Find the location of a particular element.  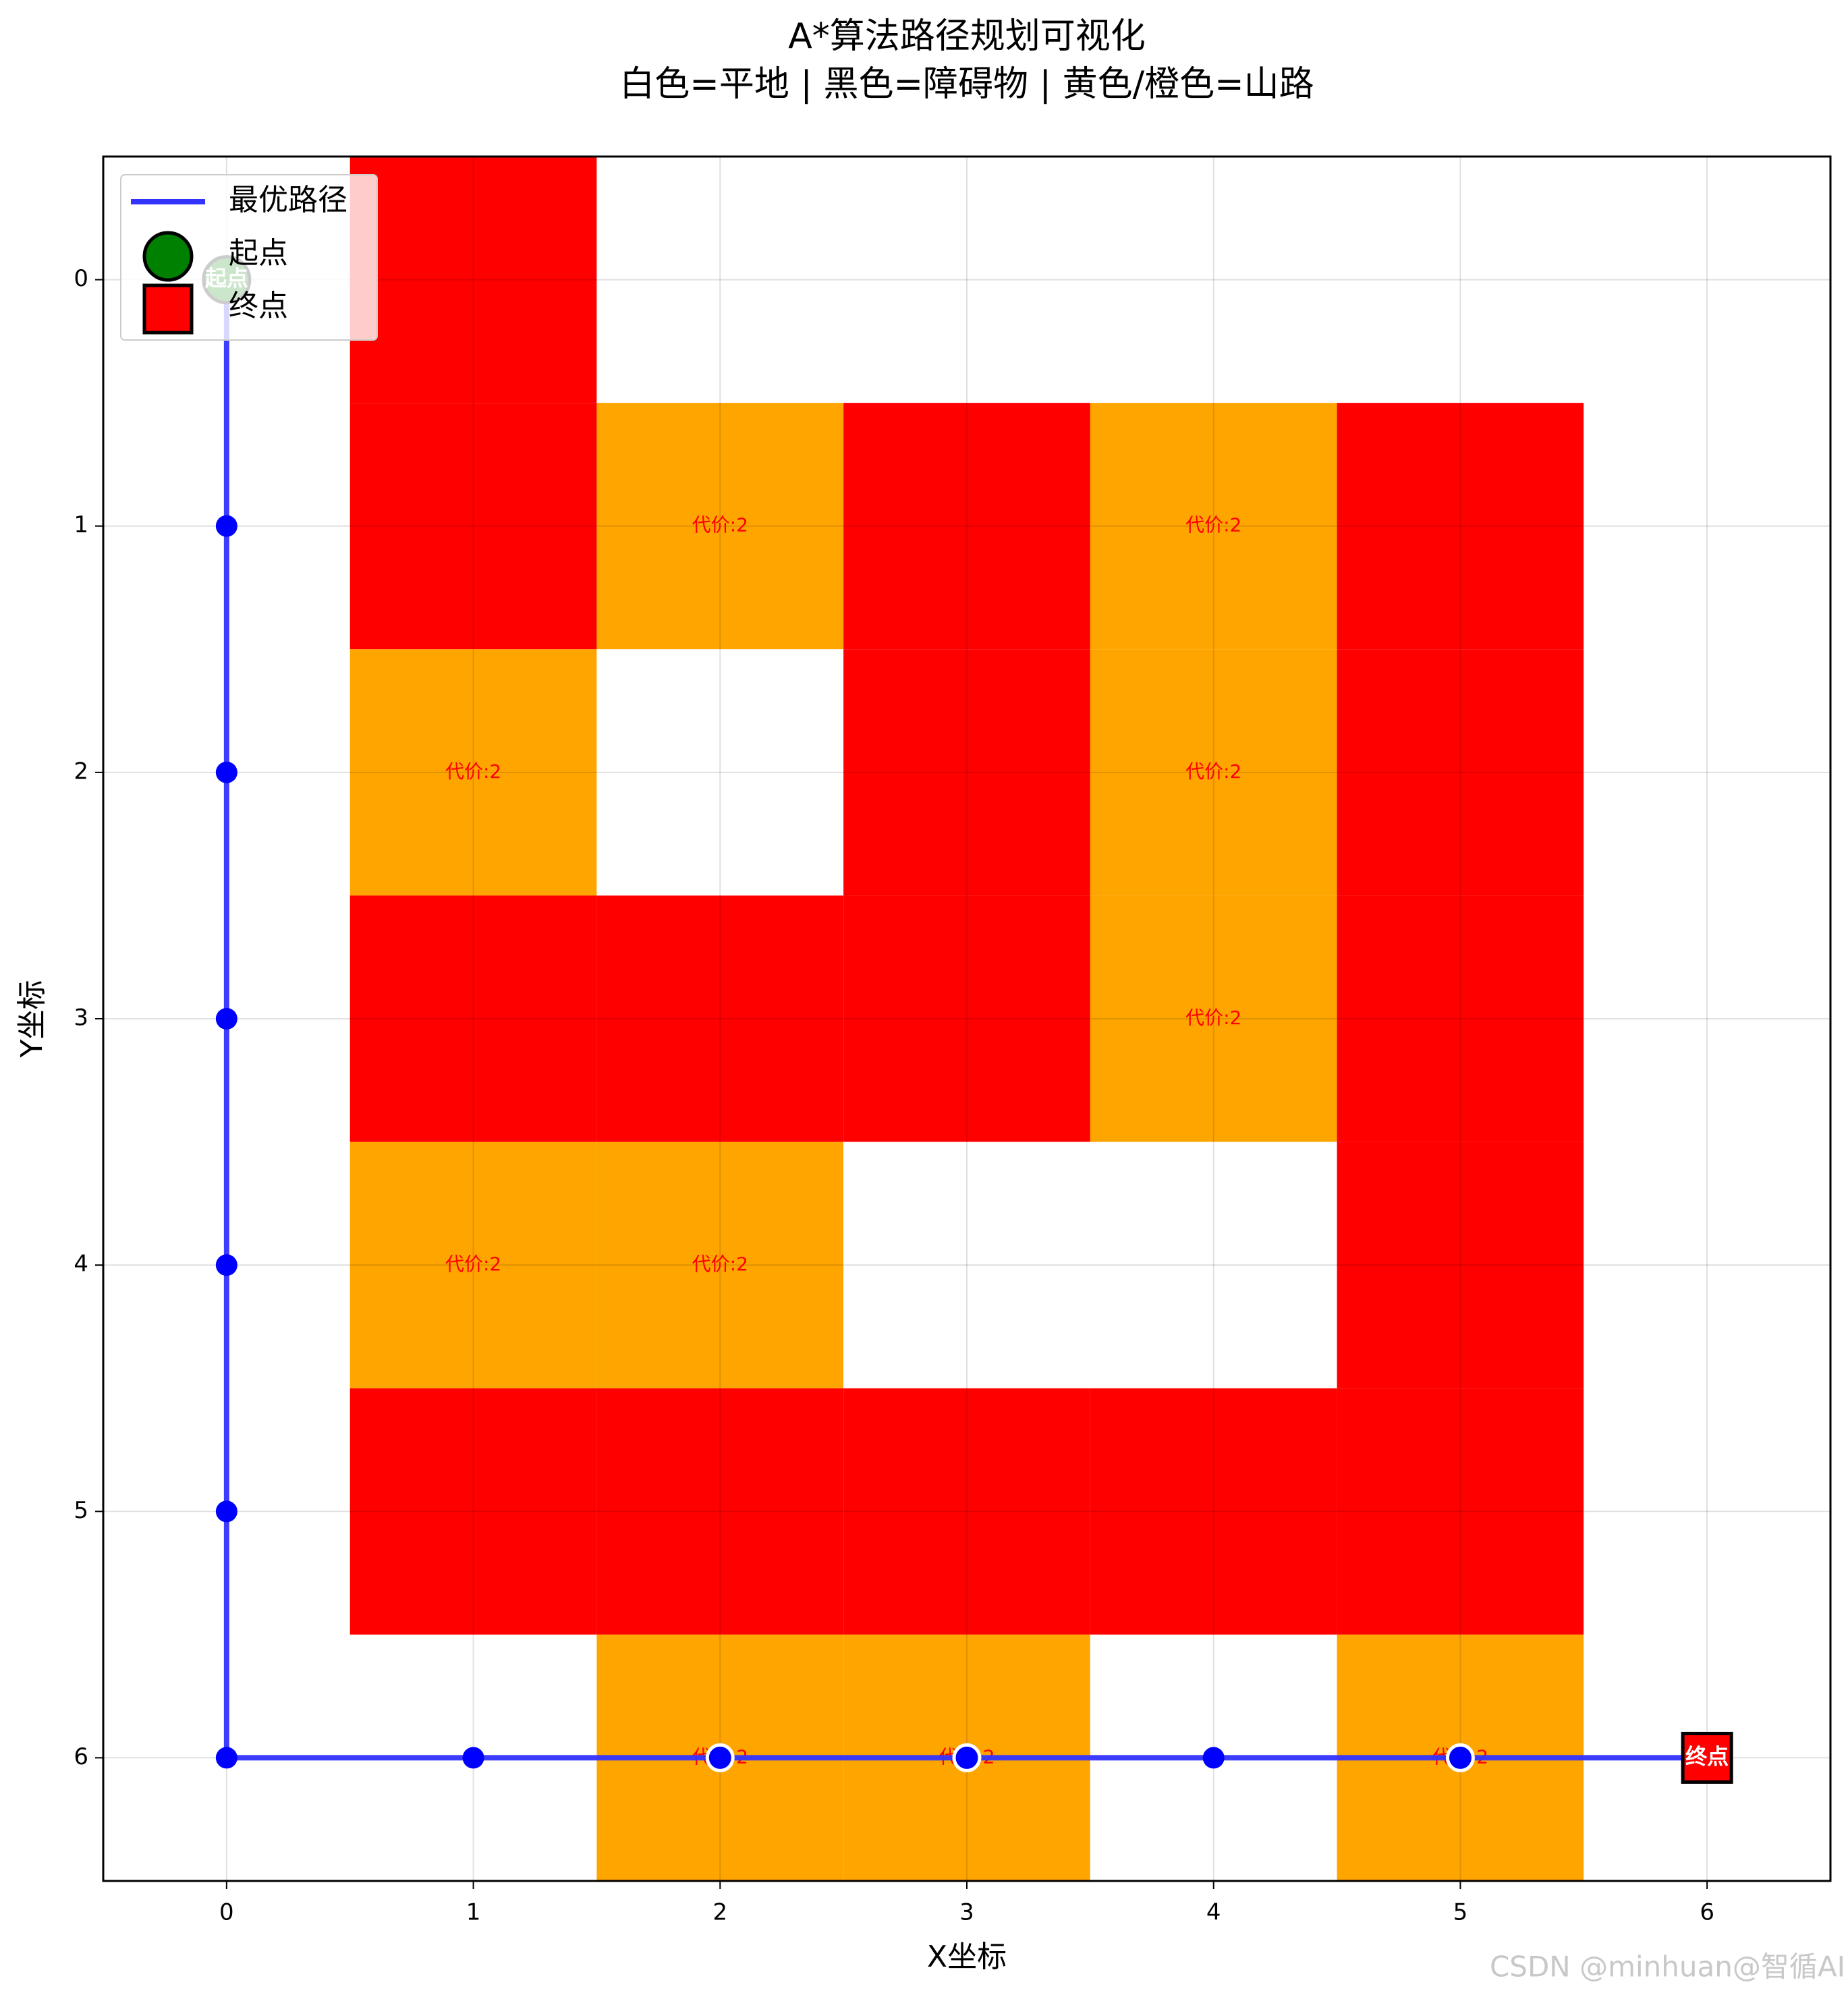

end-label: 终点 is located at coordinates (1707, 1756).